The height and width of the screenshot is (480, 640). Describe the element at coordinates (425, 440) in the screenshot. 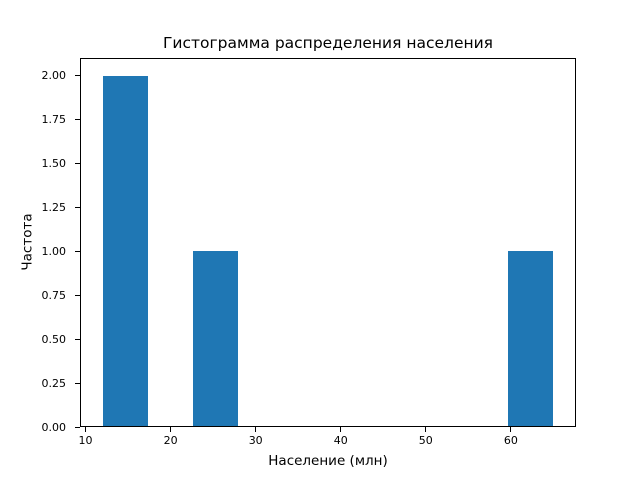

I see `x-axis-tick-label: 50` at that location.